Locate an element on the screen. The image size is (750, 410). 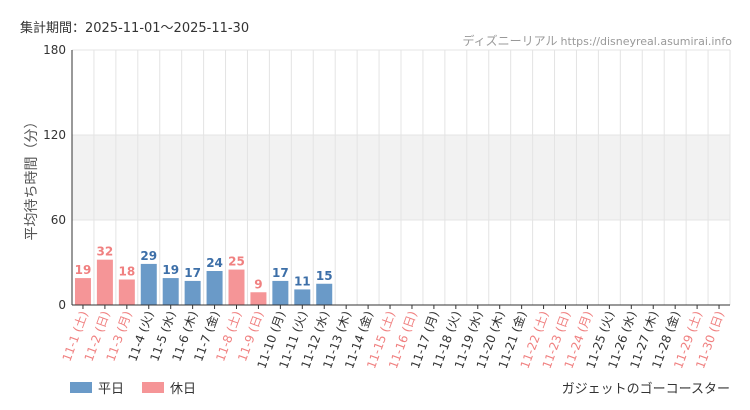
source-url: https://disneyreal.asumirai.info is located at coordinates (646, 41).